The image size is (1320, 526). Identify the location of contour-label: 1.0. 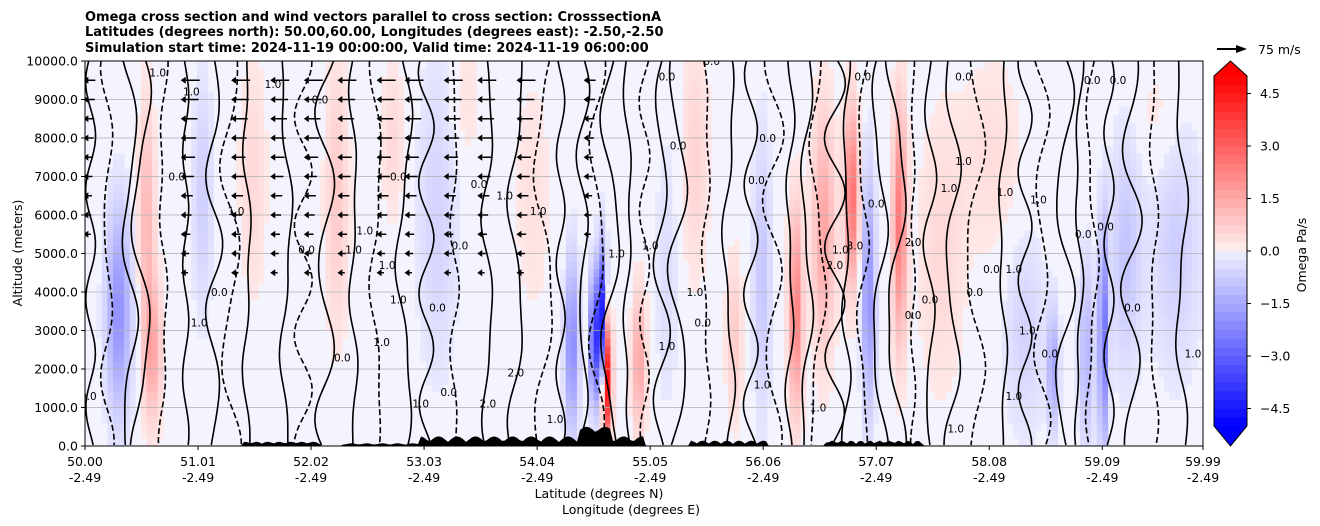
(236, 212).